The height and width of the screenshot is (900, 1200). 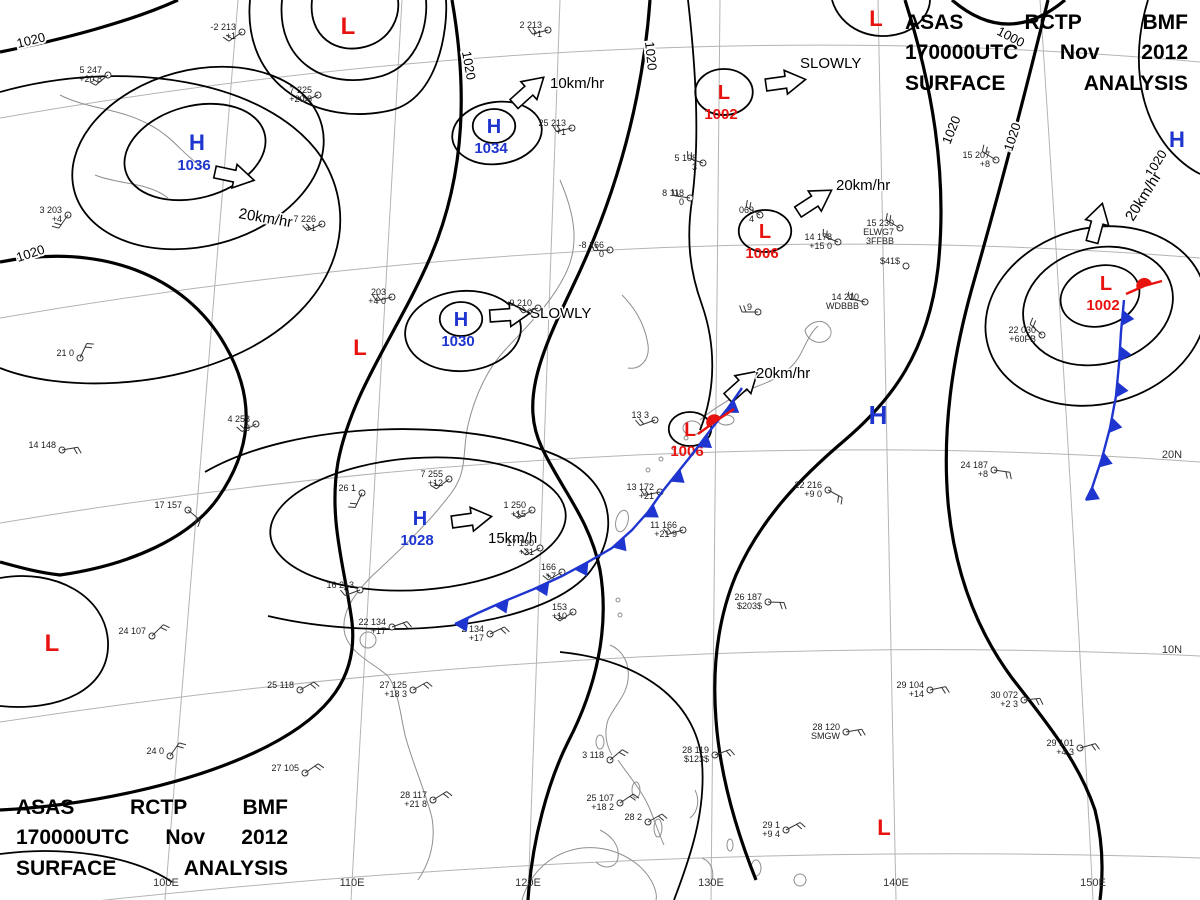 What do you see at coordinates (974, 465) in the screenshot?
I see `station-reading: 24 187` at bounding box center [974, 465].